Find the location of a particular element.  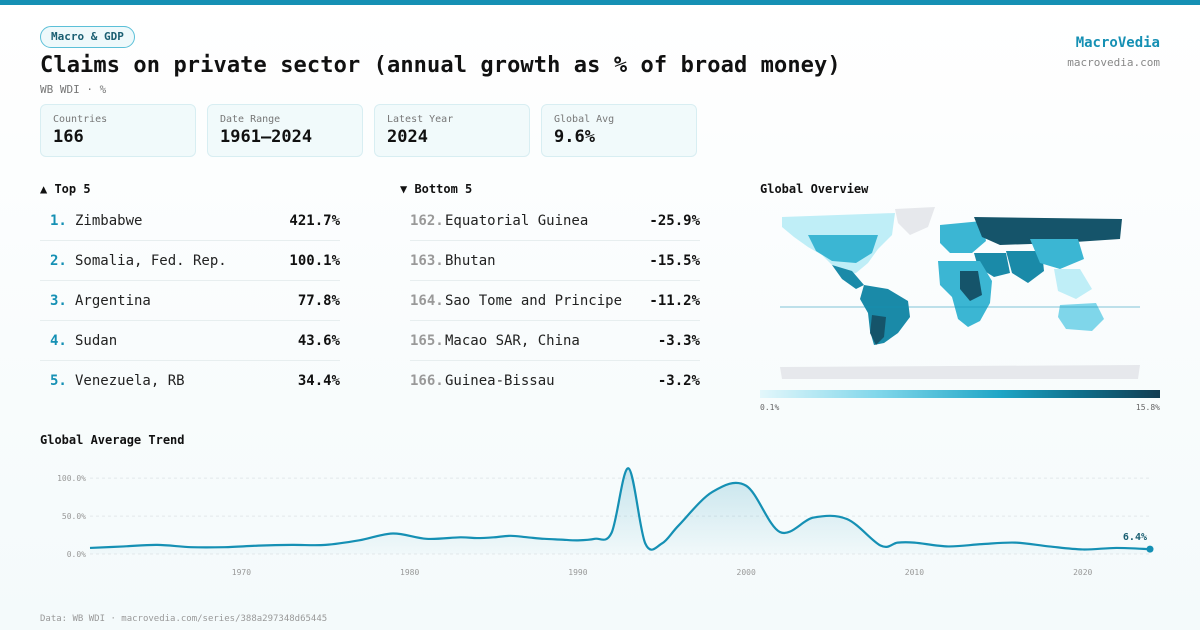

top5-heading: ▲ Top 5 is located at coordinates (65, 189).